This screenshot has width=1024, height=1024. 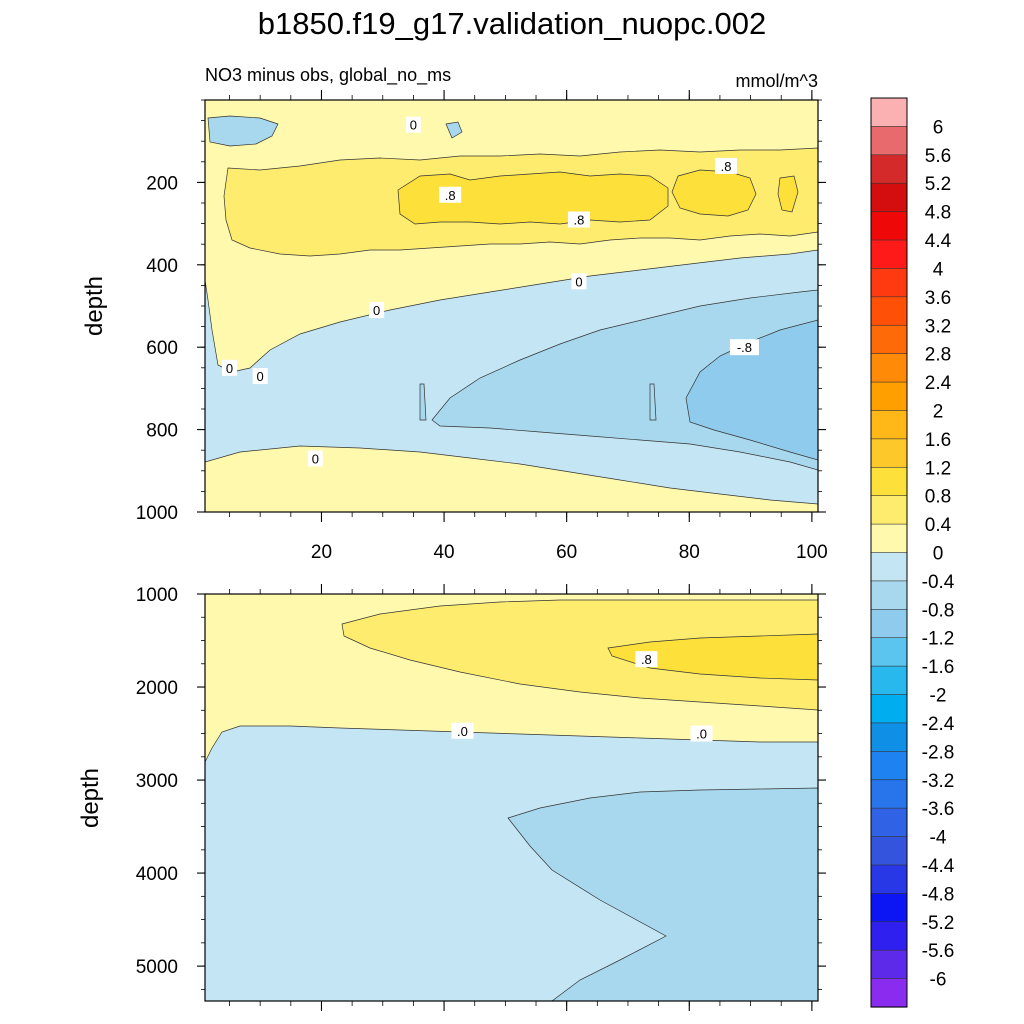 What do you see at coordinates (812, 552) in the screenshot?
I see `x-tick-label: 100` at bounding box center [812, 552].